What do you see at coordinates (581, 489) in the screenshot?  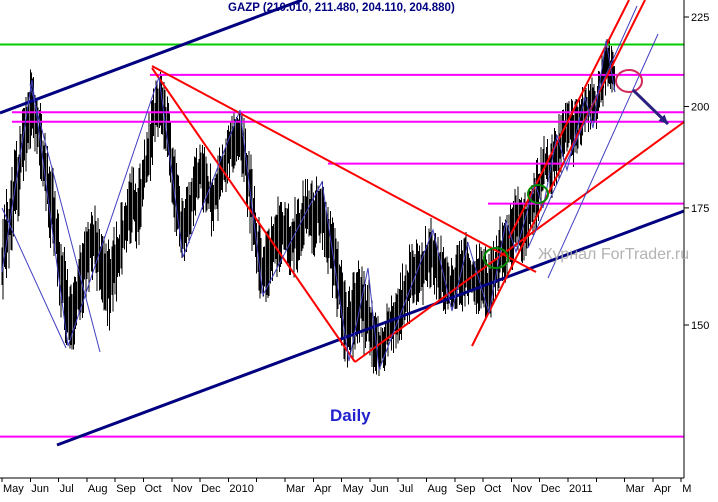 I see `x-axis-label: 2011` at bounding box center [581, 489].